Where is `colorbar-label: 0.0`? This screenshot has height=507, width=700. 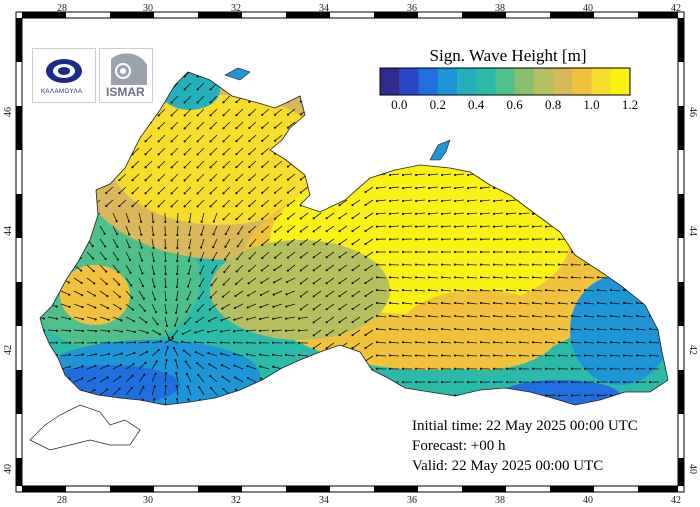
colorbar-label: 0.0 is located at coordinates (399, 104).